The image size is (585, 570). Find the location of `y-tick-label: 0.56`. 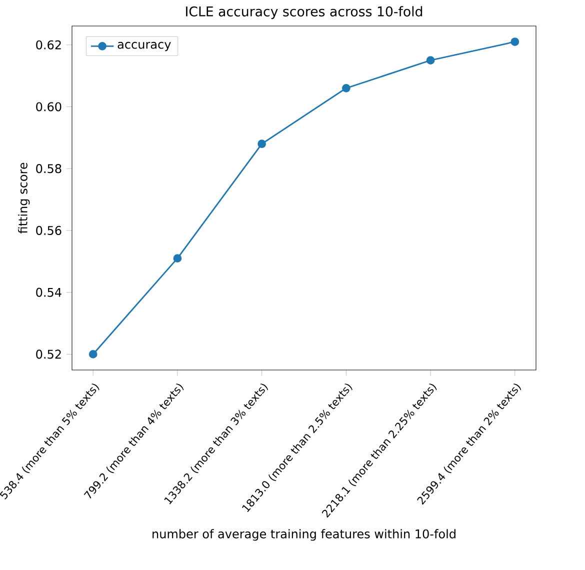

y-tick-label: 0.56 is located at coordinates (49, 231).